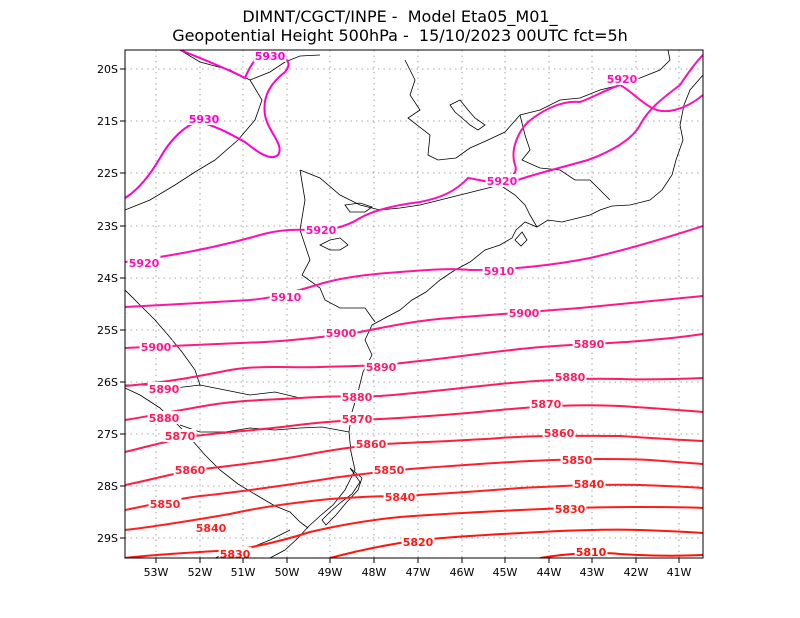 The width and height of the screenshot is (800, 618). Describe the element at coordinates (592, 572) in the screenshot. I see `lon-label: 43W` at that location.